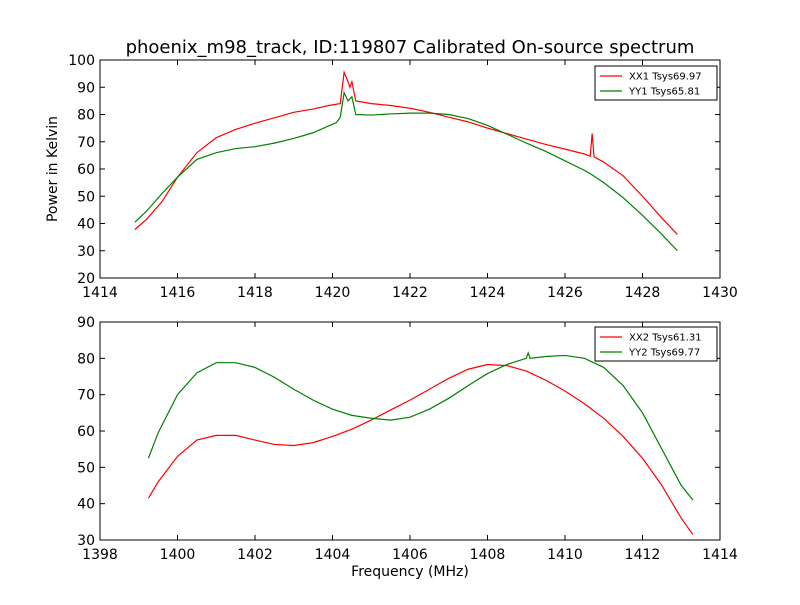  I want to click on y-axis-label: Power in Kelvin, so click(53, 169).